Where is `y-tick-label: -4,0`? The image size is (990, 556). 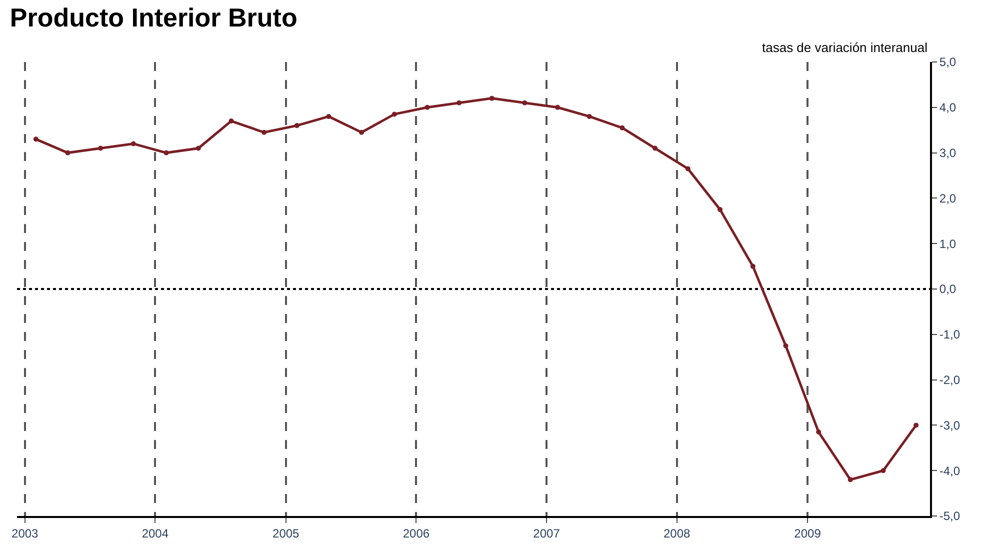 y-tick-label: -4,0 is located at coordinates (949, 471).